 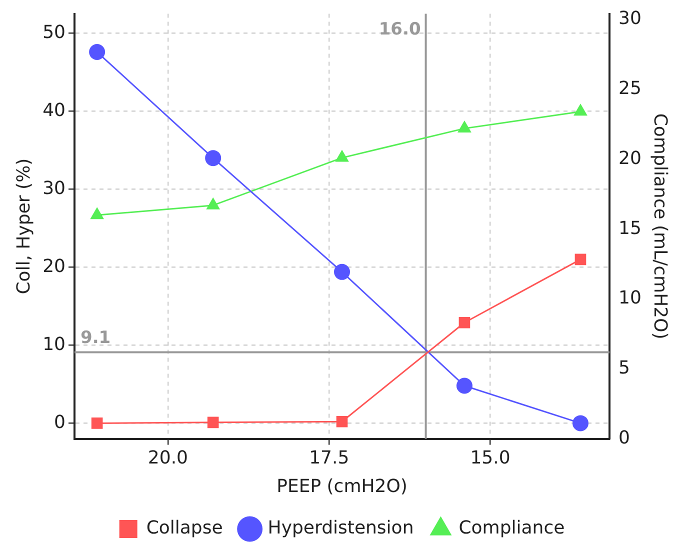 I want to click on y2-tick-label: 15, so click(x=630, y=228).